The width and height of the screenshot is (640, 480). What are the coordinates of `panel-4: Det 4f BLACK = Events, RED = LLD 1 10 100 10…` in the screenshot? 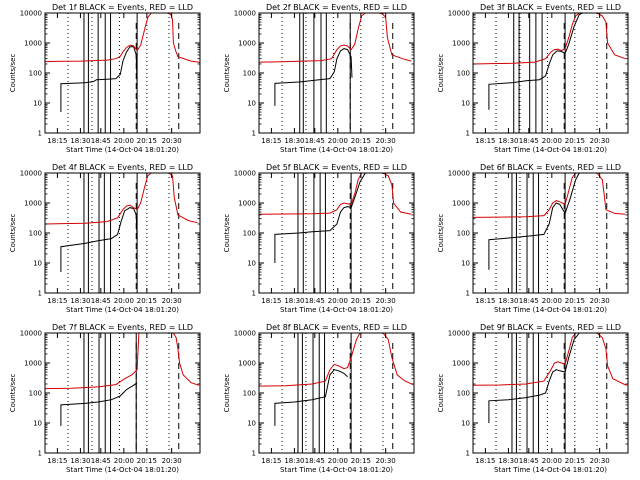 It's located at (105, 238).